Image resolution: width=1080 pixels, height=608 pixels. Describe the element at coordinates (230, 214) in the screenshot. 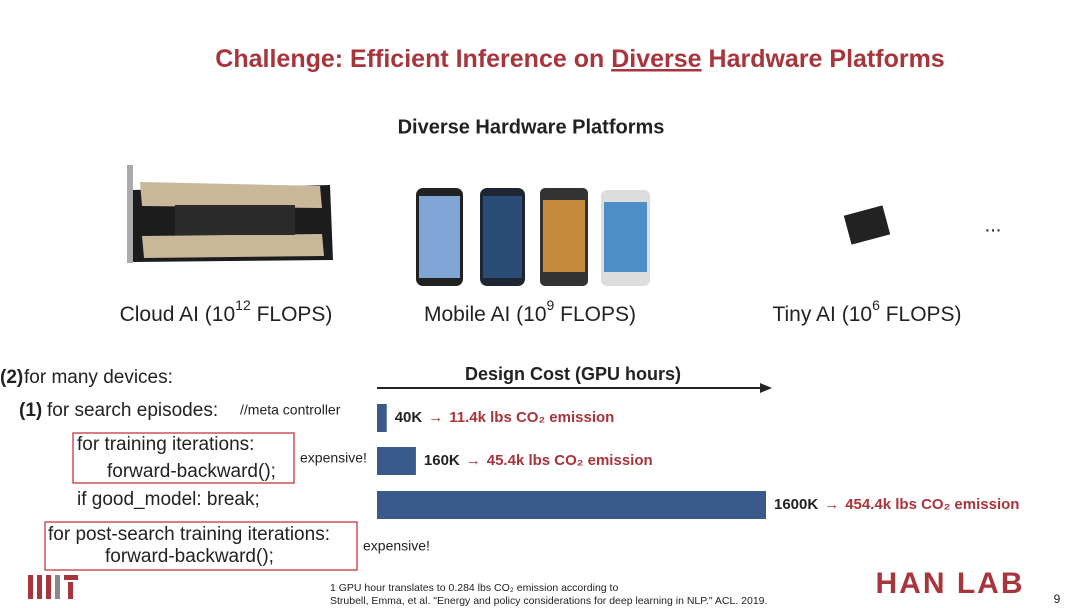

I see `gpu-image` at that location.